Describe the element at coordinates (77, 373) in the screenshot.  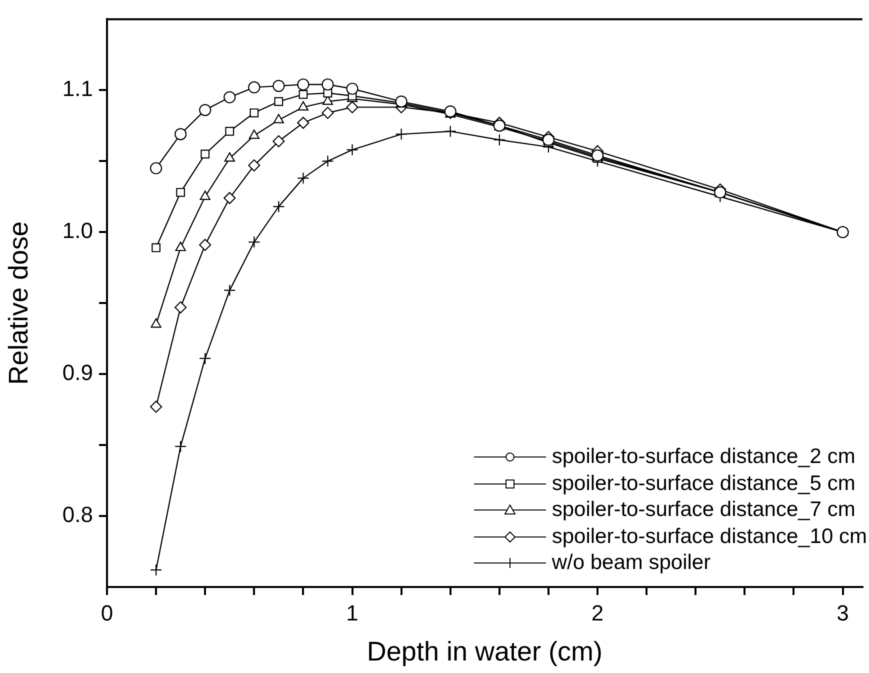
I see `y-tick-label: 0.9` at that location.